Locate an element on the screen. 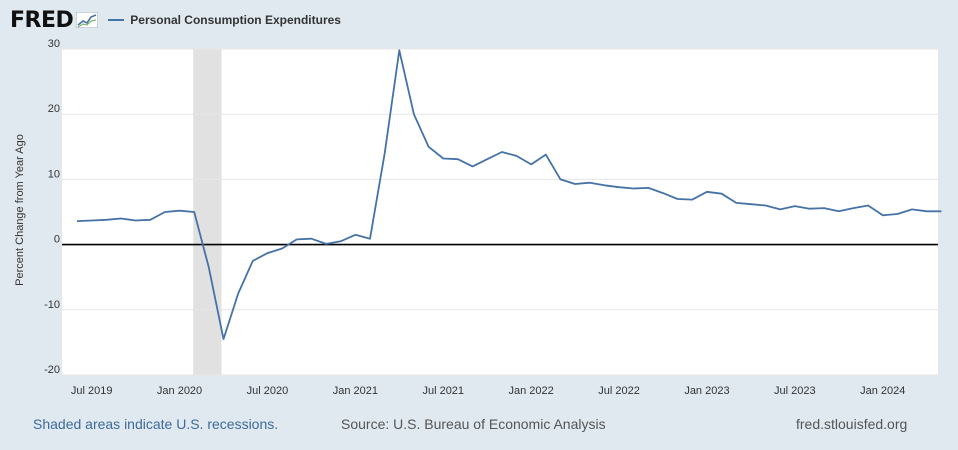 The image size is (958, 450). recession-bands is located at coordinates (207, 212).